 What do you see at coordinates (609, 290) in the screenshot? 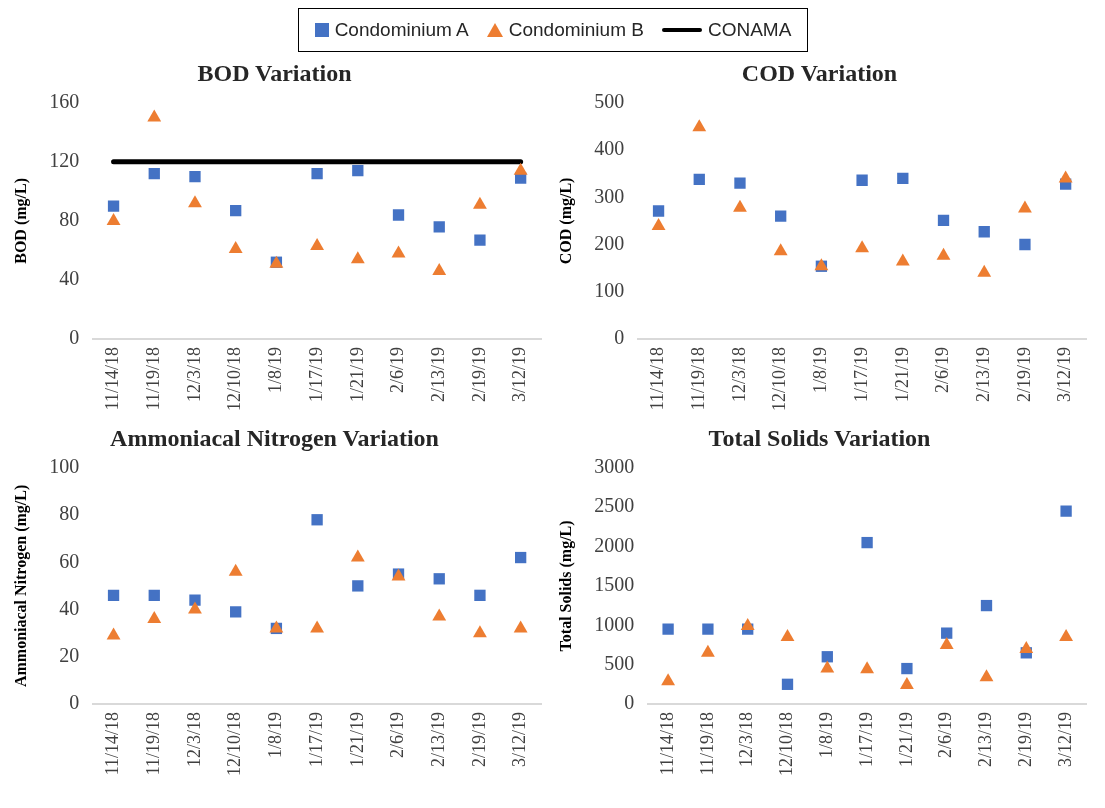
I see `y-tick-label: 100` at bounding box center [609, 290].